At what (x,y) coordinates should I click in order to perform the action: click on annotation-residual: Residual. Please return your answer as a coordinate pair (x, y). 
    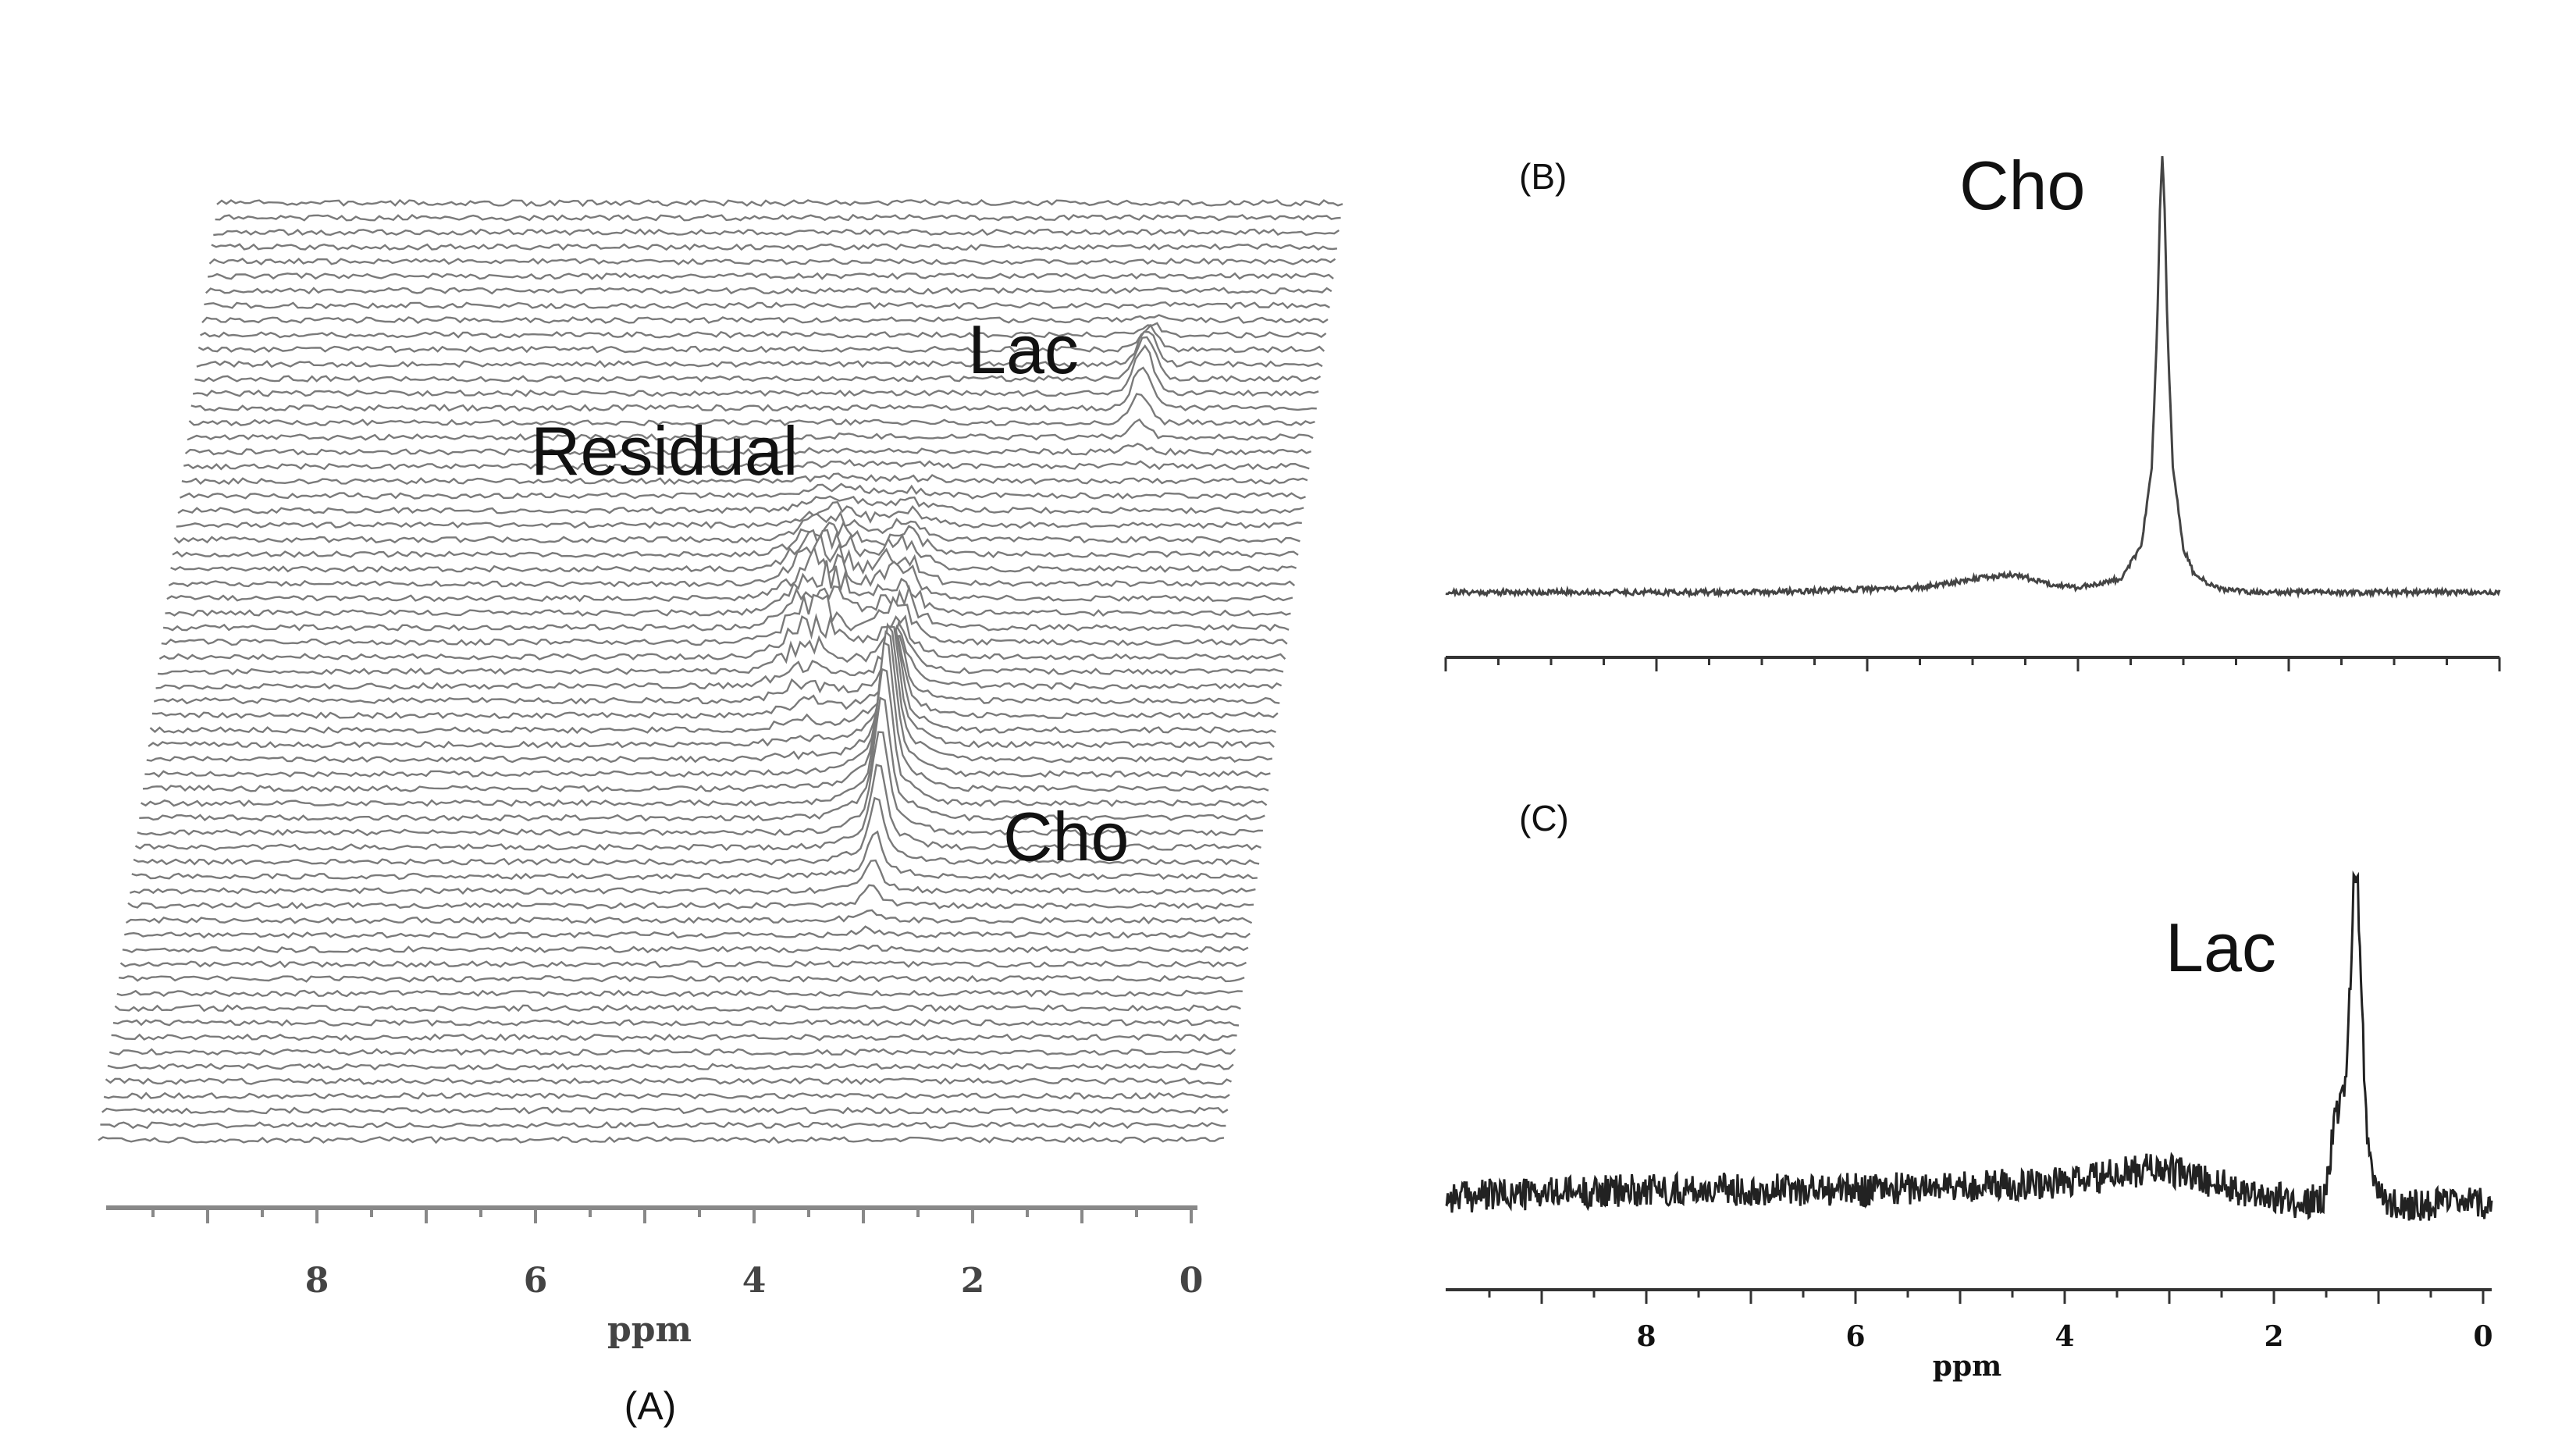
    Looking at the image, I should click on (664, 451).